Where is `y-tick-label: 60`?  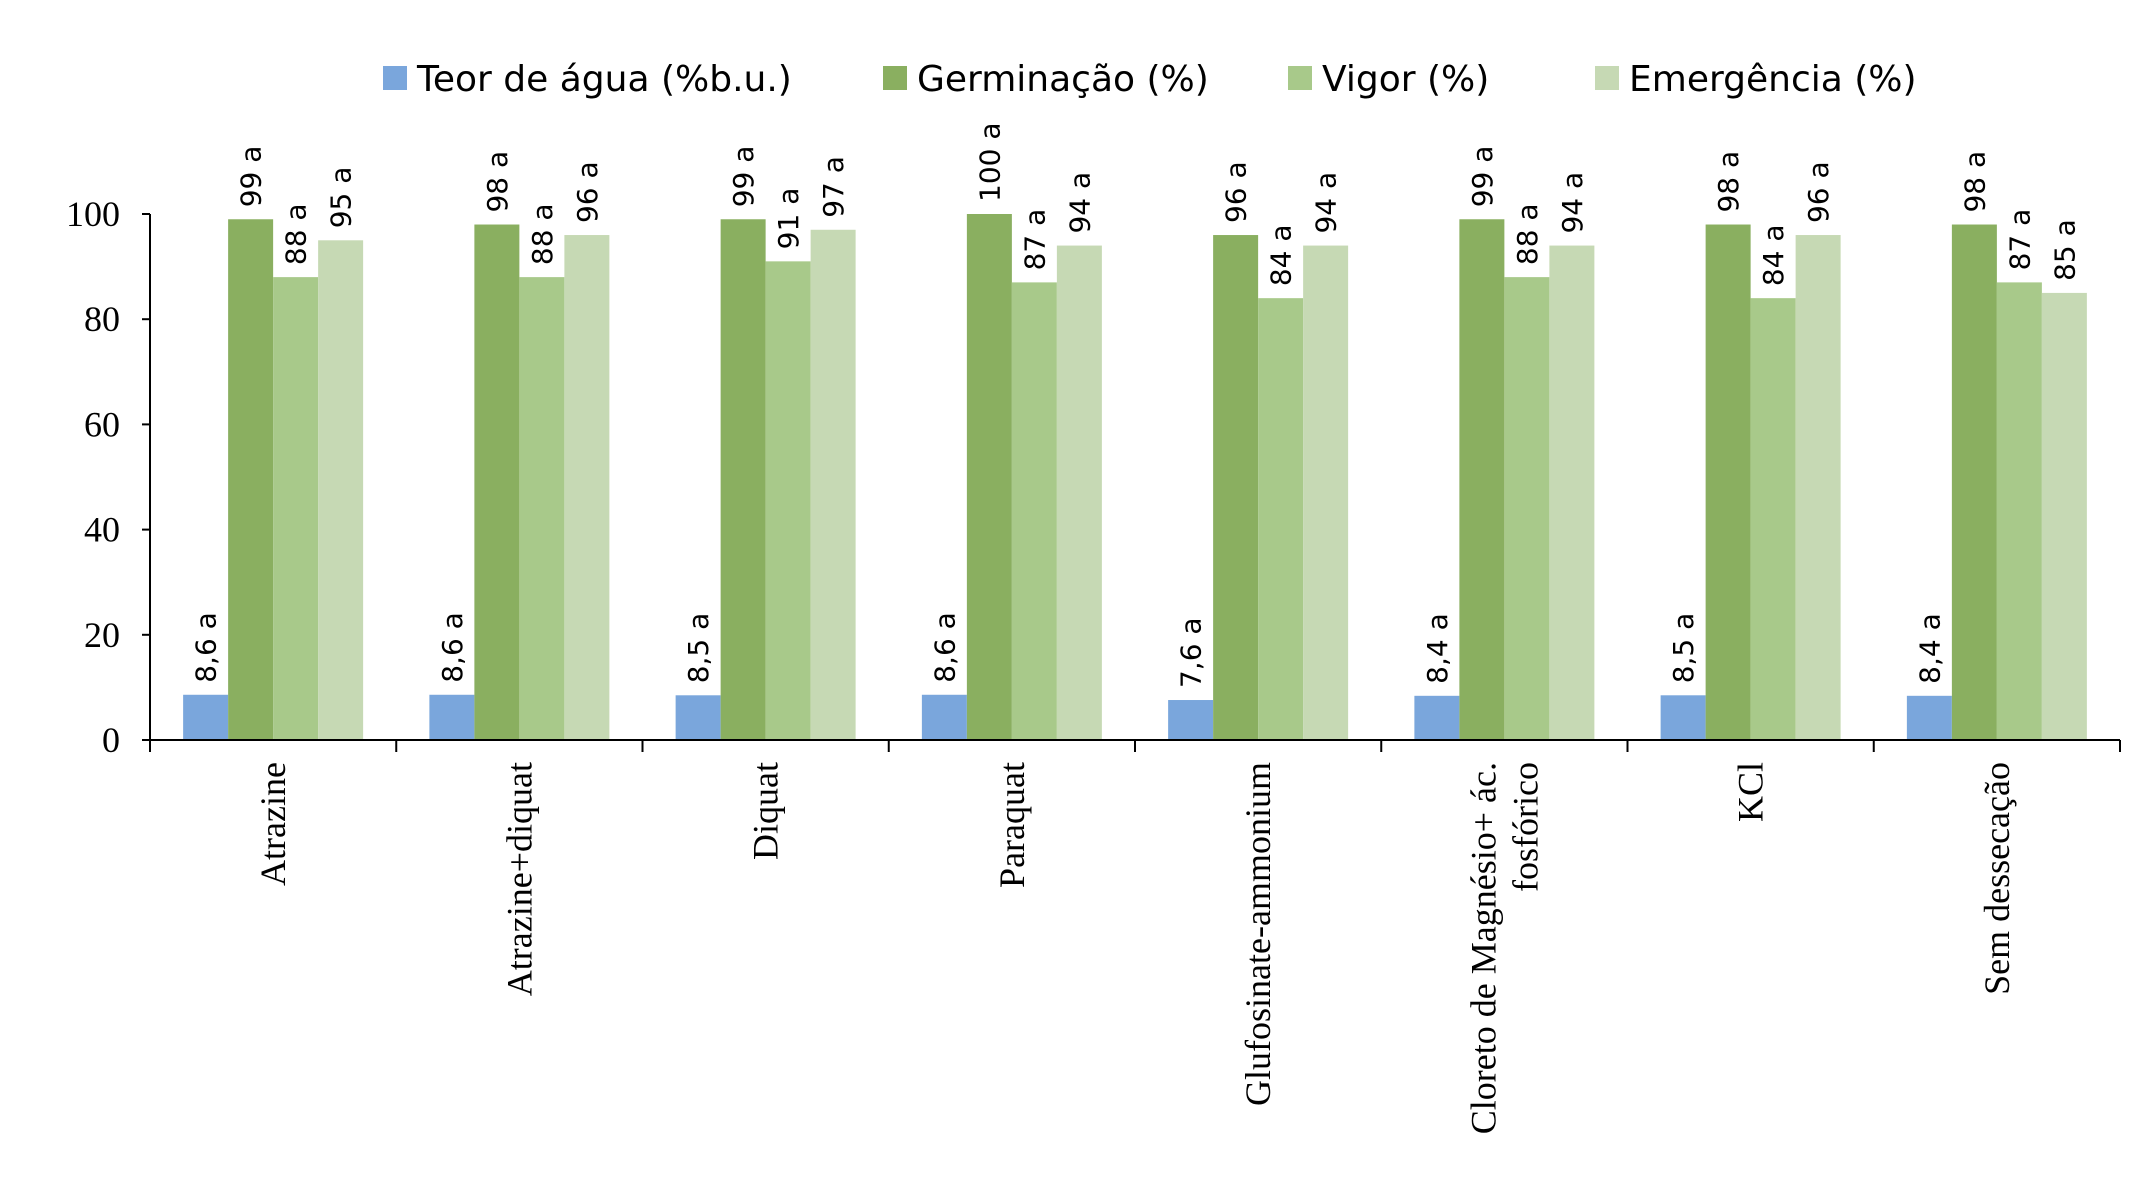 y-tick-label: 60 is located at coordinates (102, 424).